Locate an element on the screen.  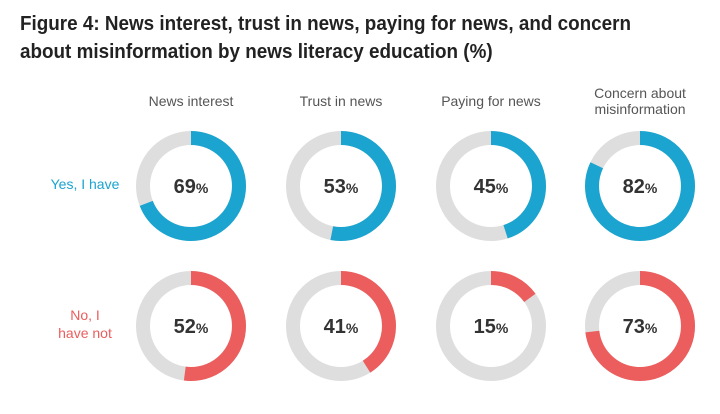
donut-value-label: 45% is located at coordinates (491, 187).